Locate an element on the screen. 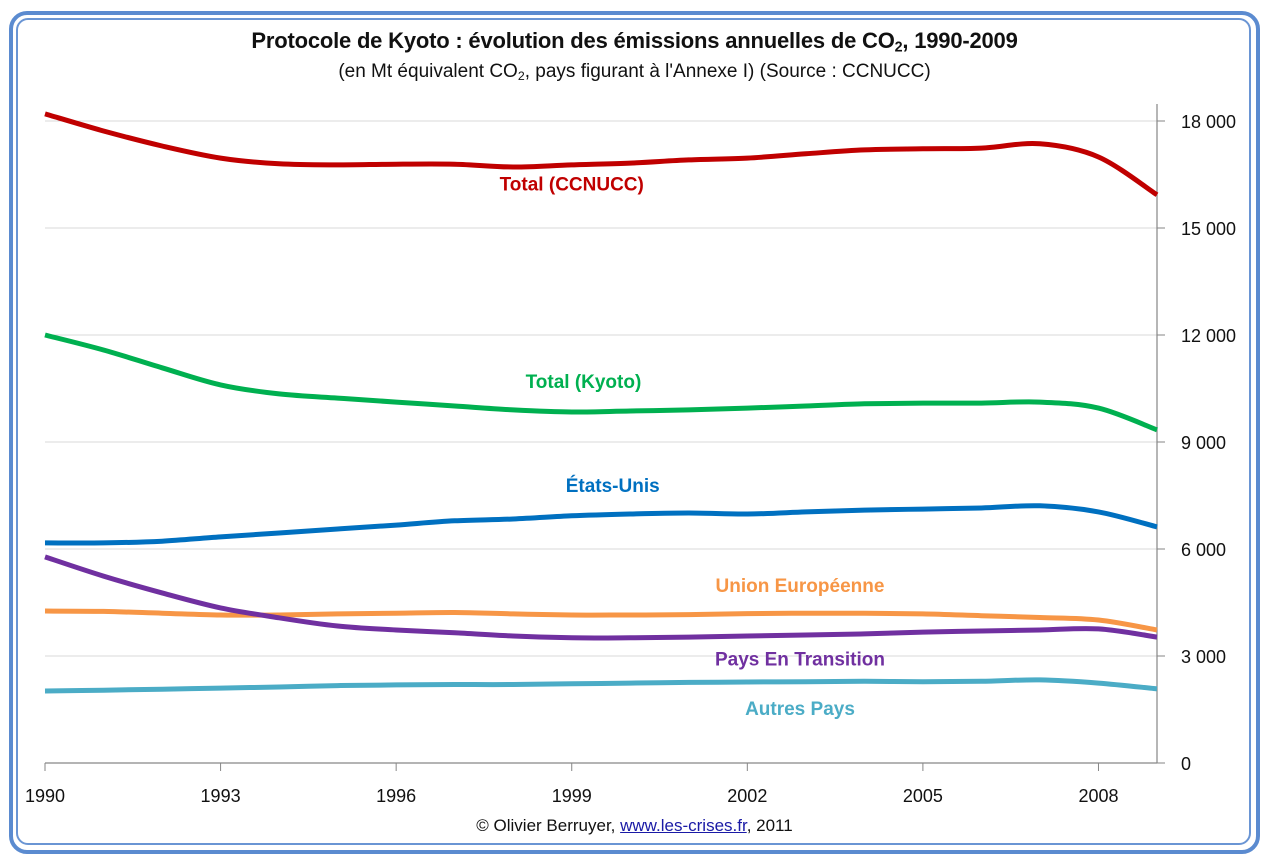 The width and height of the screenshot is (1269, 862). series-label-etats-unis: États-Unis is located at coordinates (613, 486).